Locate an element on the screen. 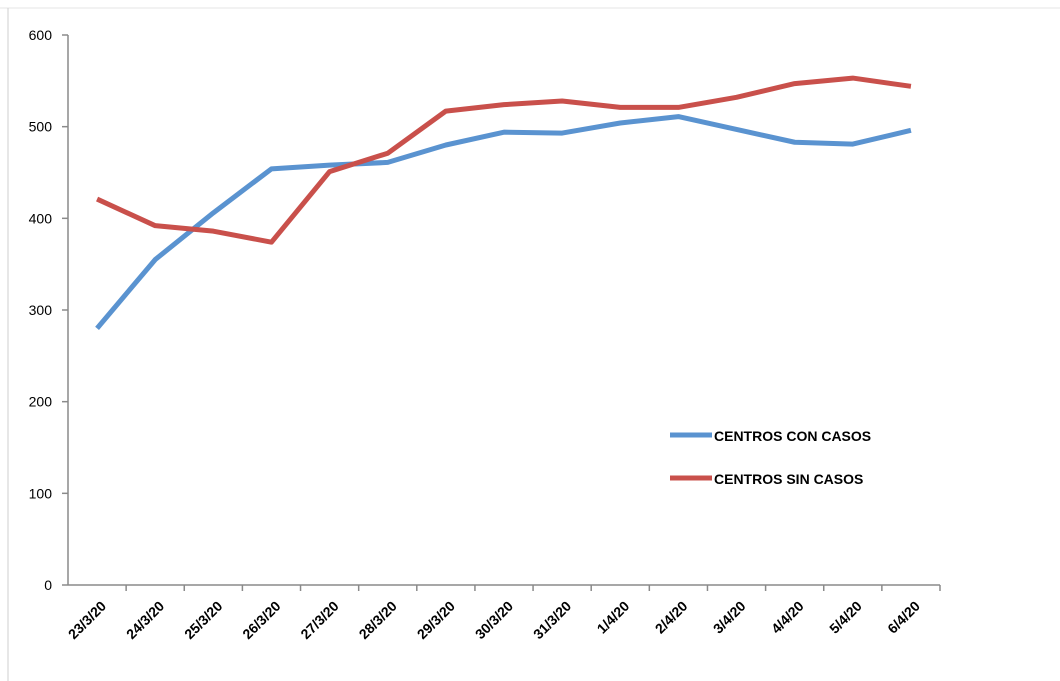 The height and width of the screenshot is (681, 1060). x-tick-label: 3/4/20 is located at coordinates (729, 617).